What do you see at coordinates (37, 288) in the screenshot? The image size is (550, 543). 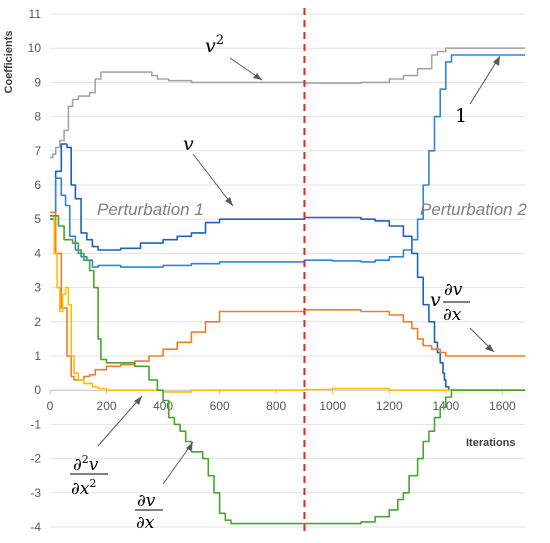 I see `y-tick-label: 3` at bounding box center [37, 288].